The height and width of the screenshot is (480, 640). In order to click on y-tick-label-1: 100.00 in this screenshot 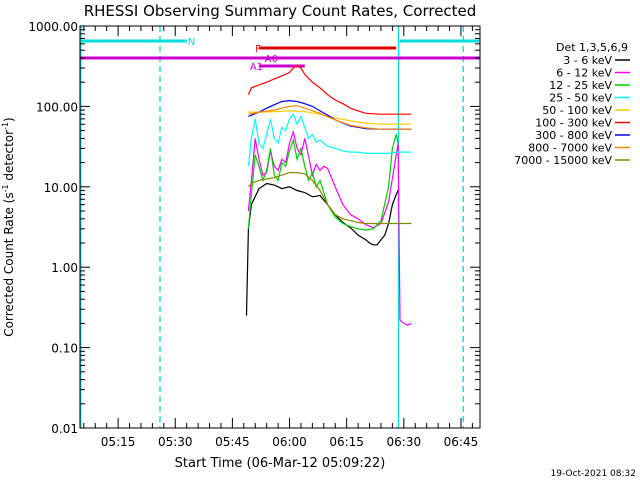, I will do `click(57, 107)`.